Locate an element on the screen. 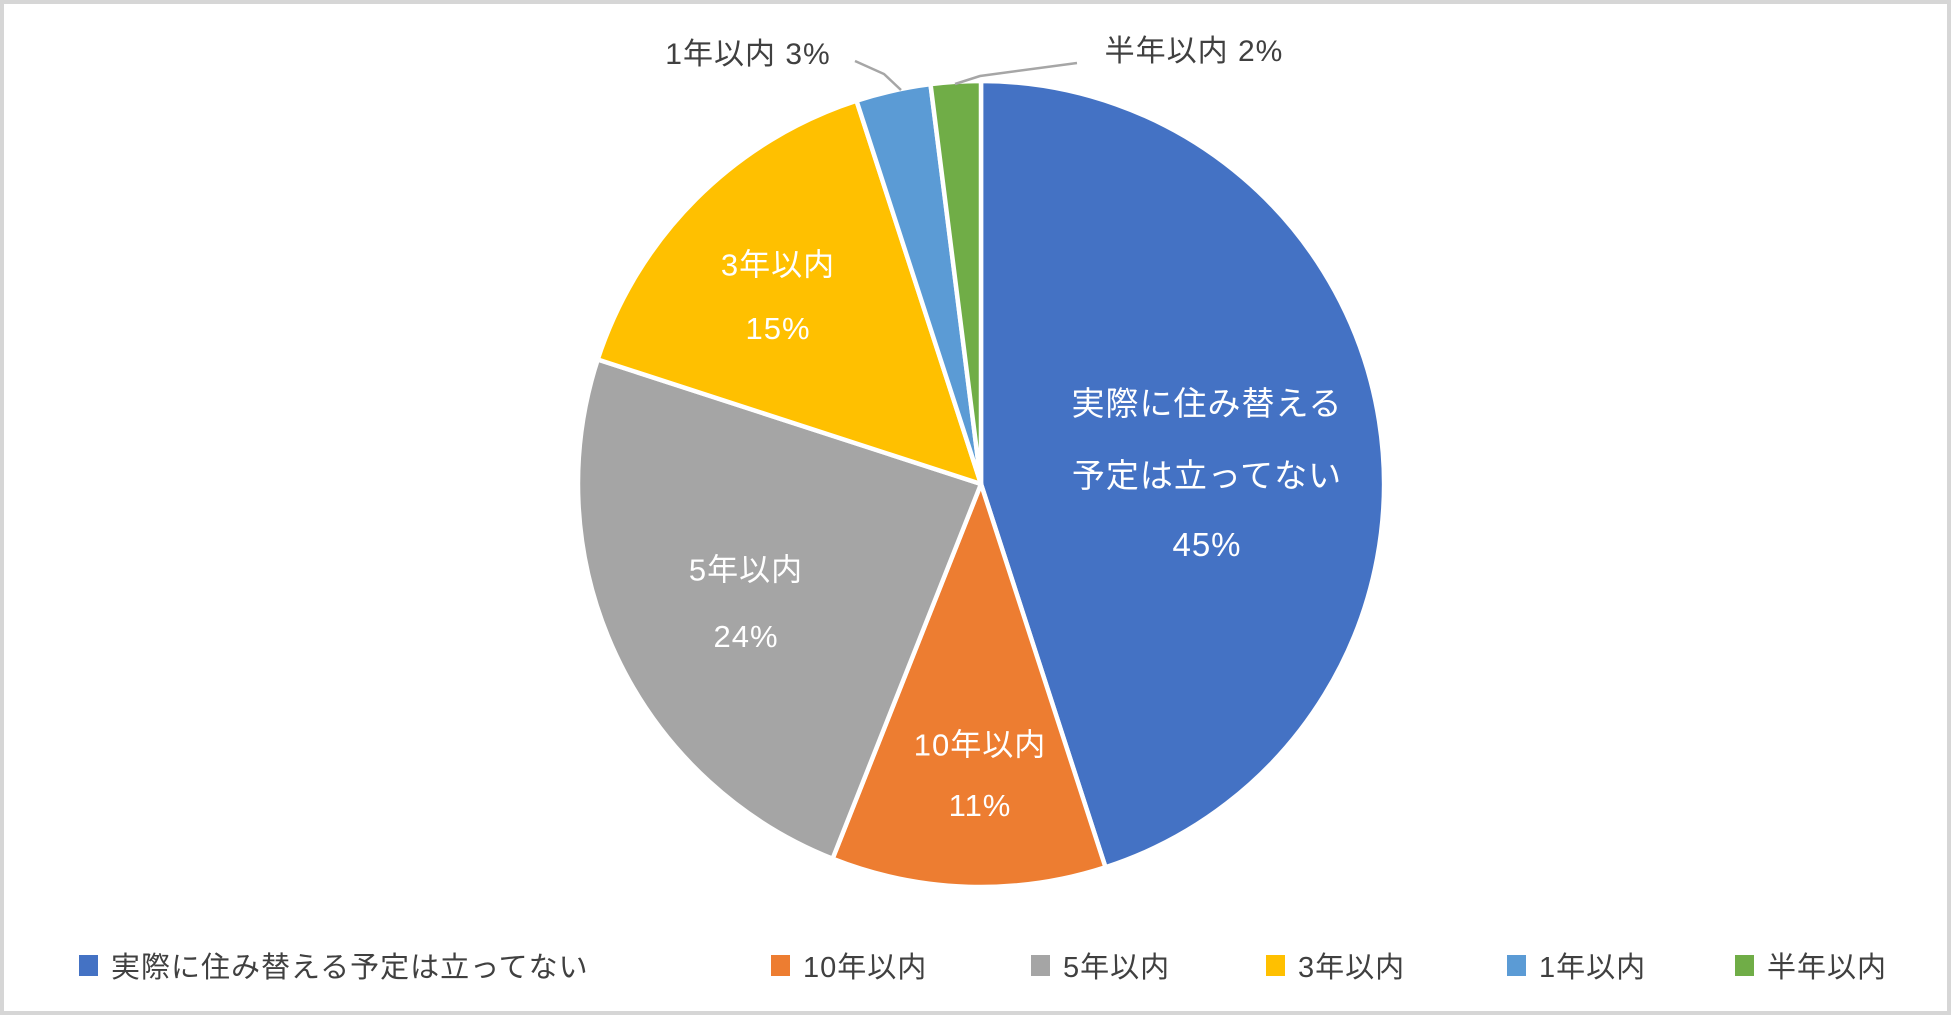 This screenshot has width=1951, height=1015. legend-marker-1year-icon is located at coordinates (1516, 965).